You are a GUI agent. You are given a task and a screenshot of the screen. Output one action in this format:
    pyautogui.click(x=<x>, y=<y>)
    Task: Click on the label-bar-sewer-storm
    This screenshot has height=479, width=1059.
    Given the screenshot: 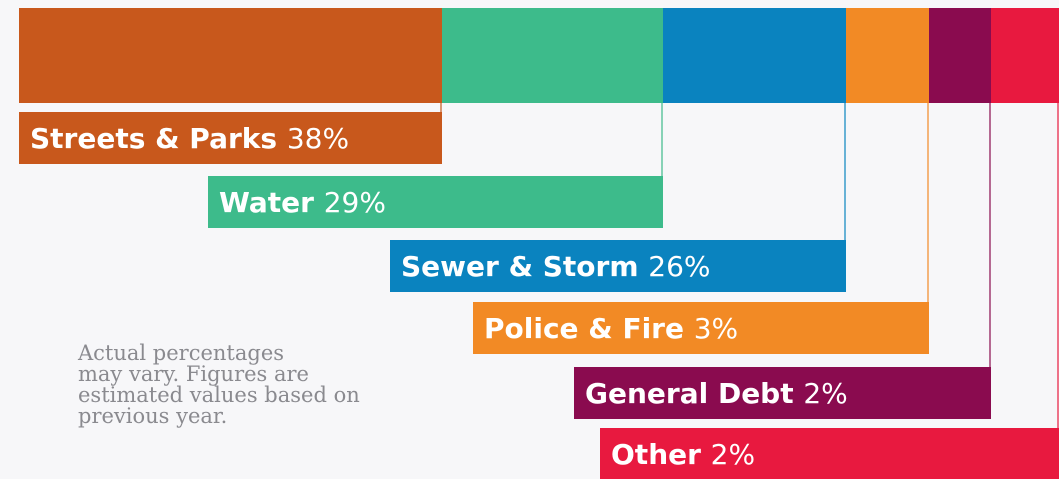 What is the action you would take?
    pyautogui.click(x=618, y=266)
    